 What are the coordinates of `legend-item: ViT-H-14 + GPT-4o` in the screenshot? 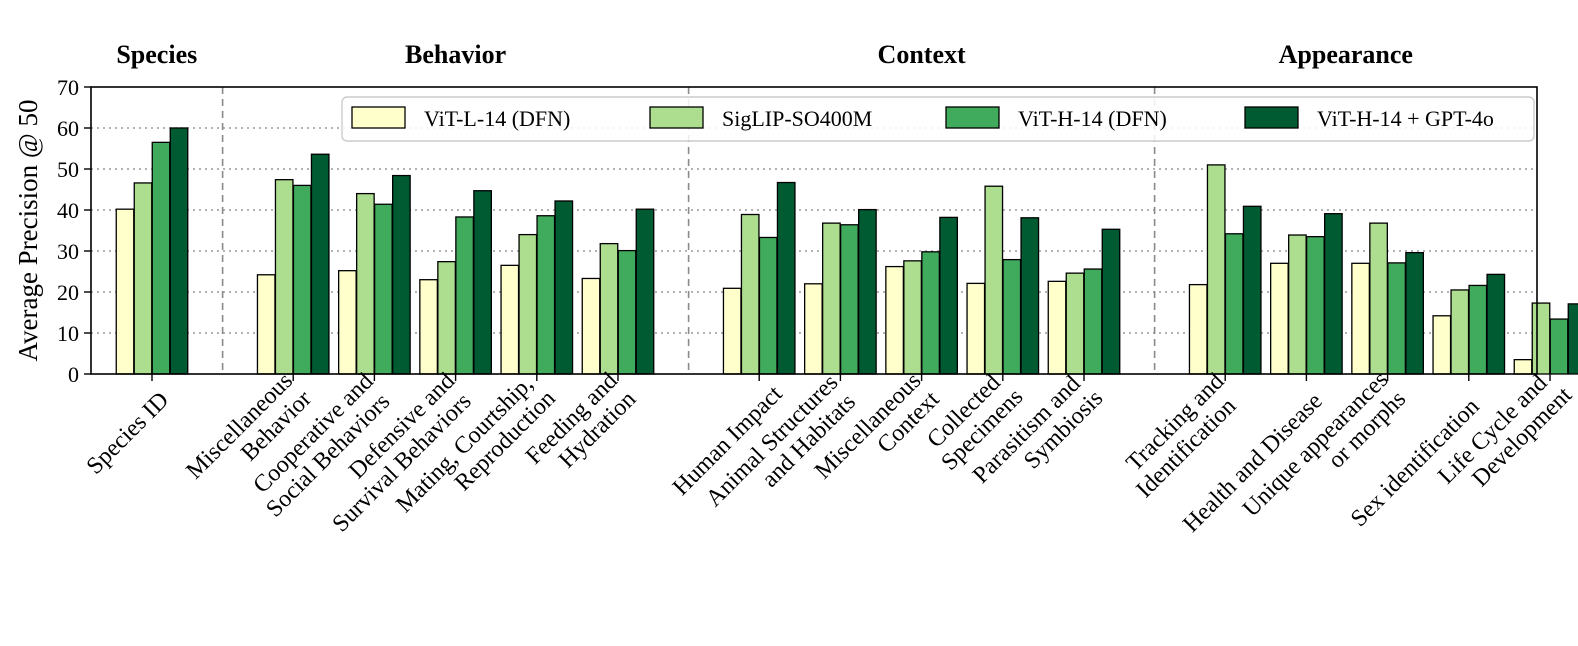 It's located at (1369, 118).